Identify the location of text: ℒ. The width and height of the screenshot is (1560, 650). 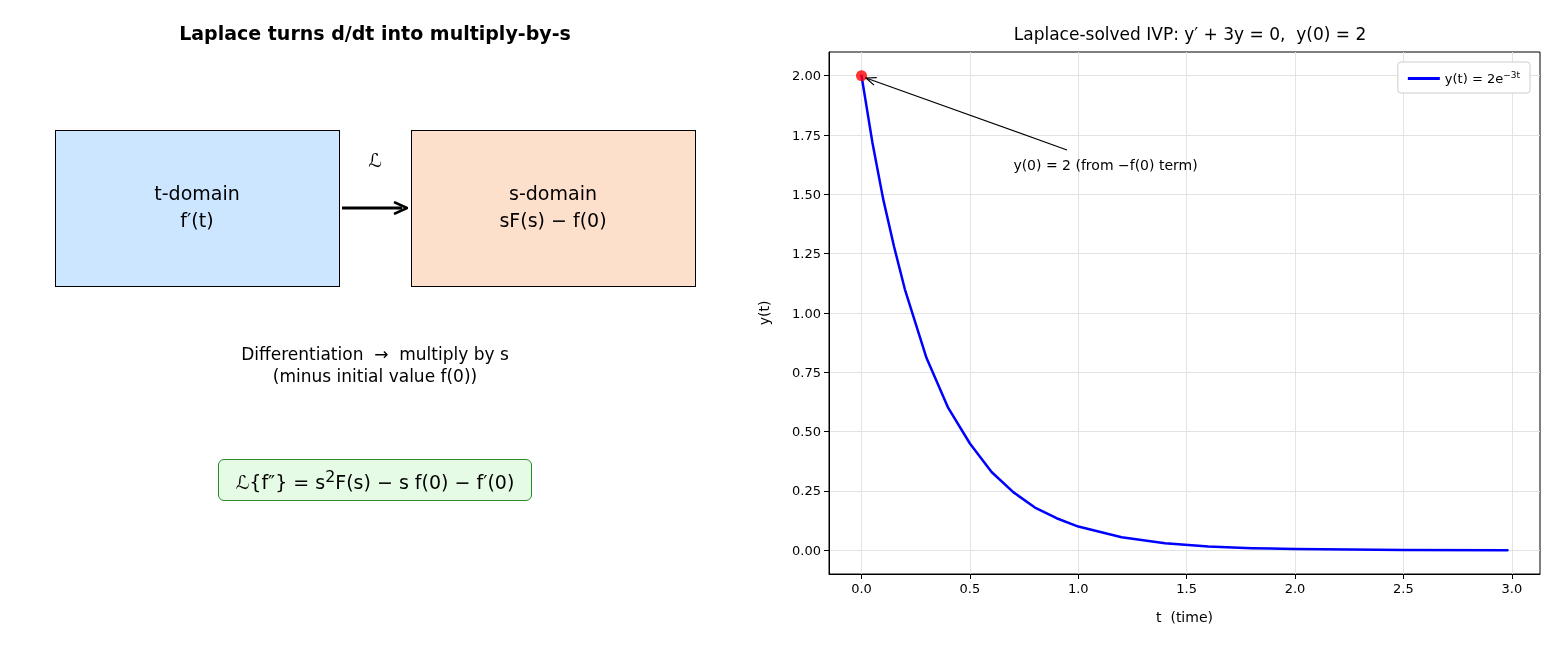
(375, 160).